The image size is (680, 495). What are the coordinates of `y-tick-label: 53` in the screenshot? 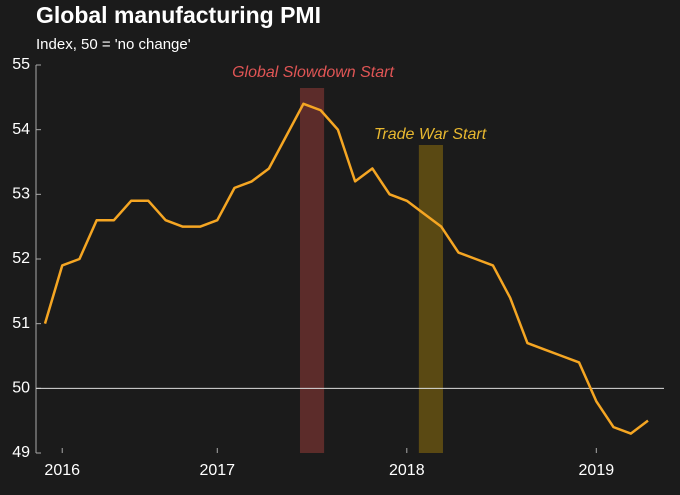 It's located at (21, 194).